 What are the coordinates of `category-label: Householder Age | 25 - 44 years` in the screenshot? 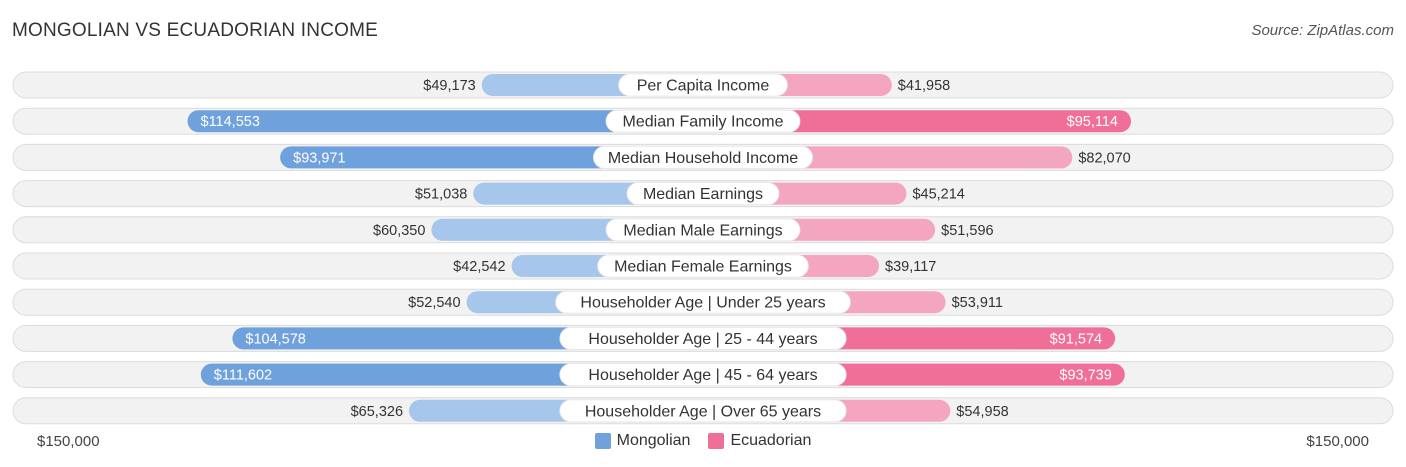 It's located at (702, 339).